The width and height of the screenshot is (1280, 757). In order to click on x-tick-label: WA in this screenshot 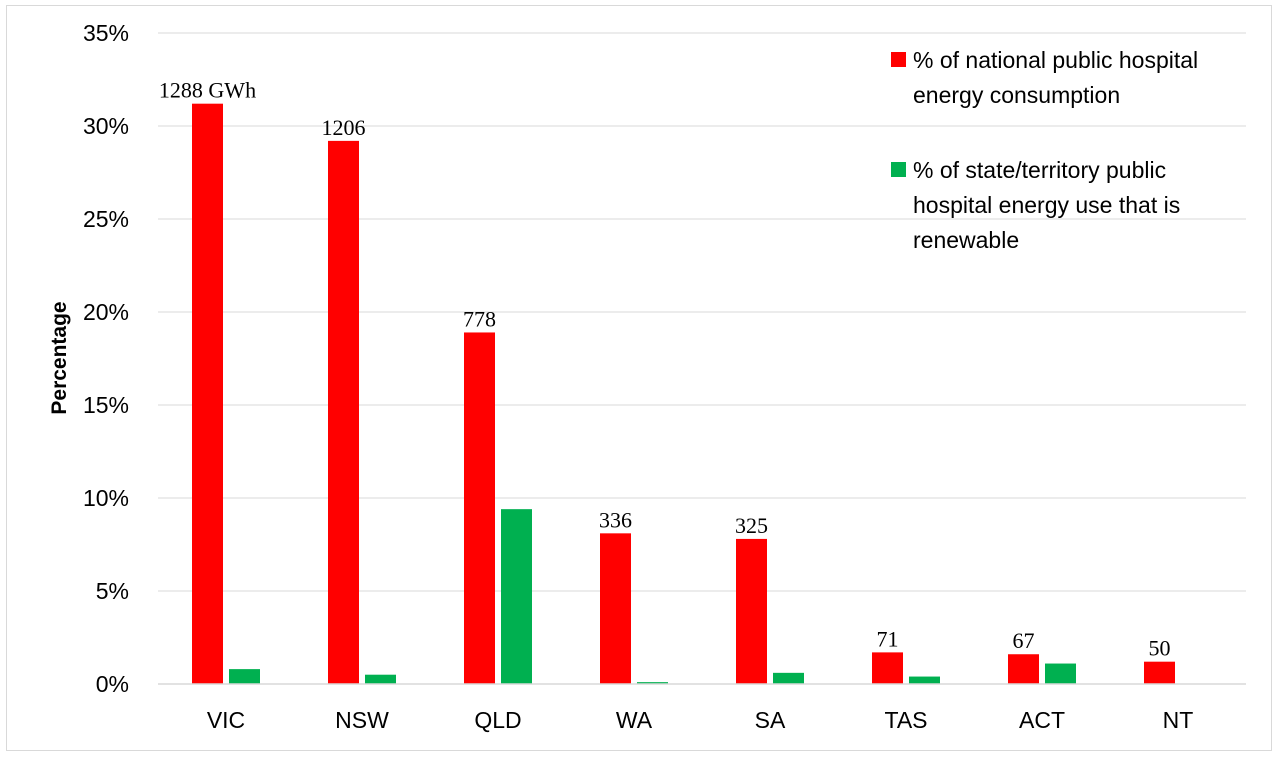, I will do `click(634, 720)`.